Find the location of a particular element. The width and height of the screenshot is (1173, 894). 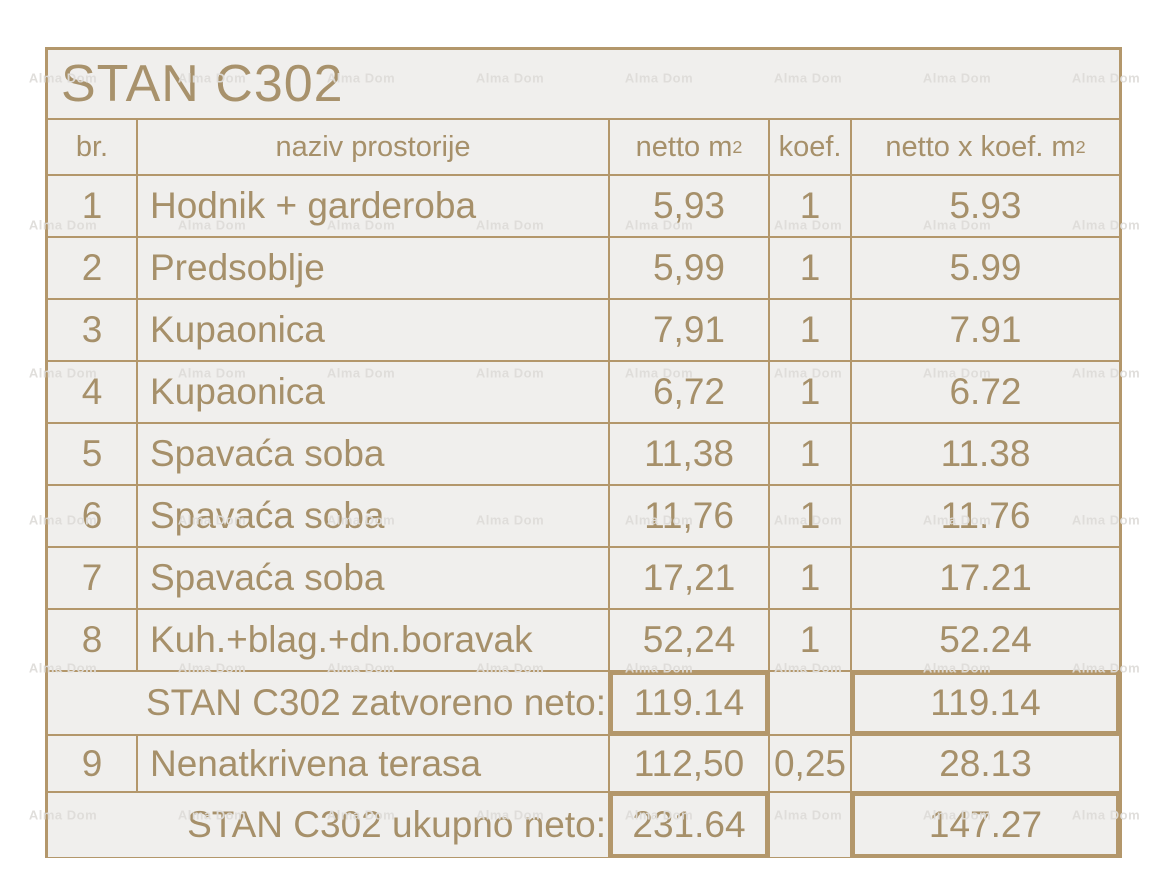

room-netto-cell: 11,38 is located at coordinates (689, 454).